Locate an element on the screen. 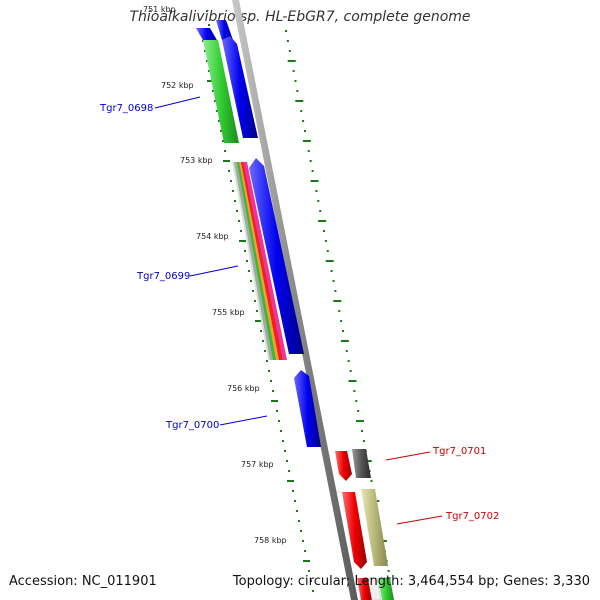 The height and width of the screenshot is (600, 600). cds-forward-top-b is located at coordinates (224, 30).